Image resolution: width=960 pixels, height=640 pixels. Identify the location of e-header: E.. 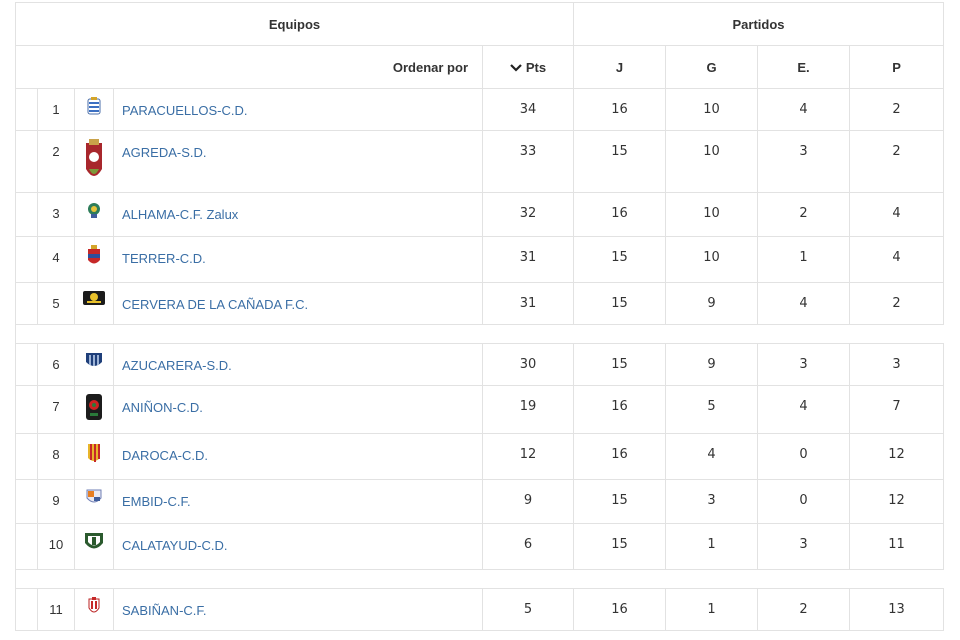
(804, 67).